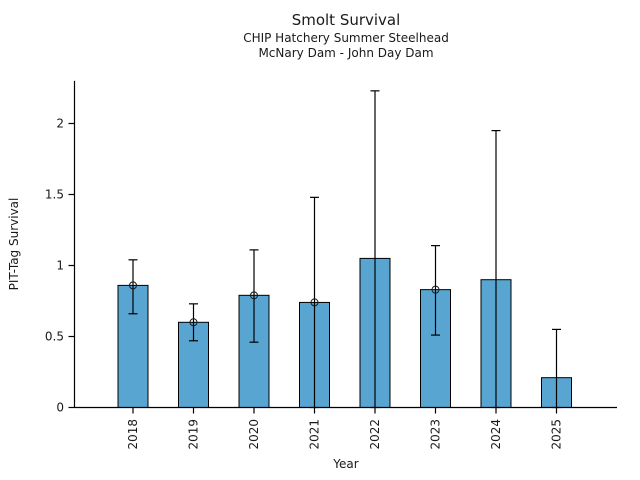 The height and width of the screenshot is (480, 640). I want to click on x-axis-label: Year, so click(346, 464).